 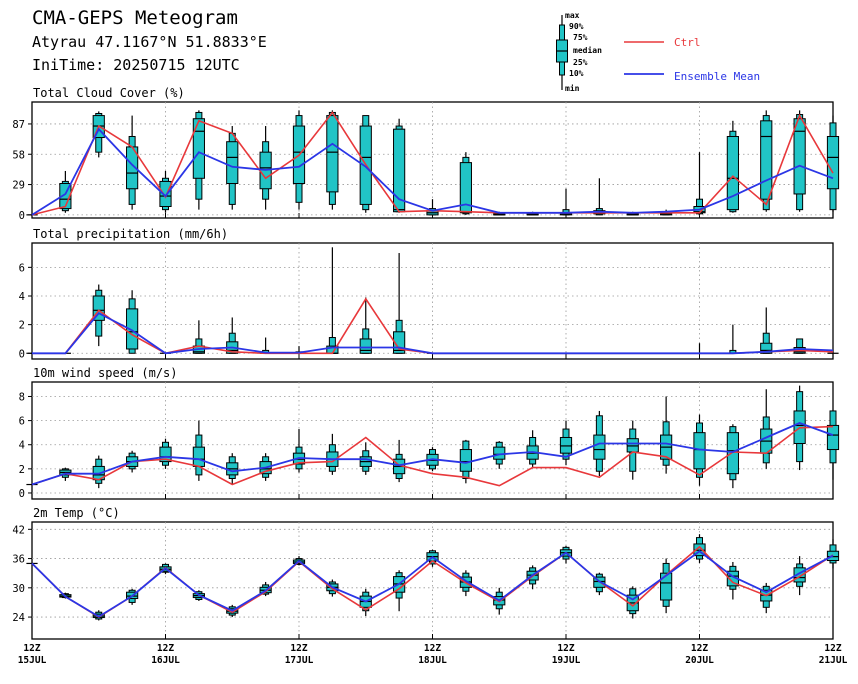 What do you see at coordinates (136, 65) in the screenshot?
I see `init-time-label: IniTime: 20250715 12UTC` at bounding box center [136, 65].